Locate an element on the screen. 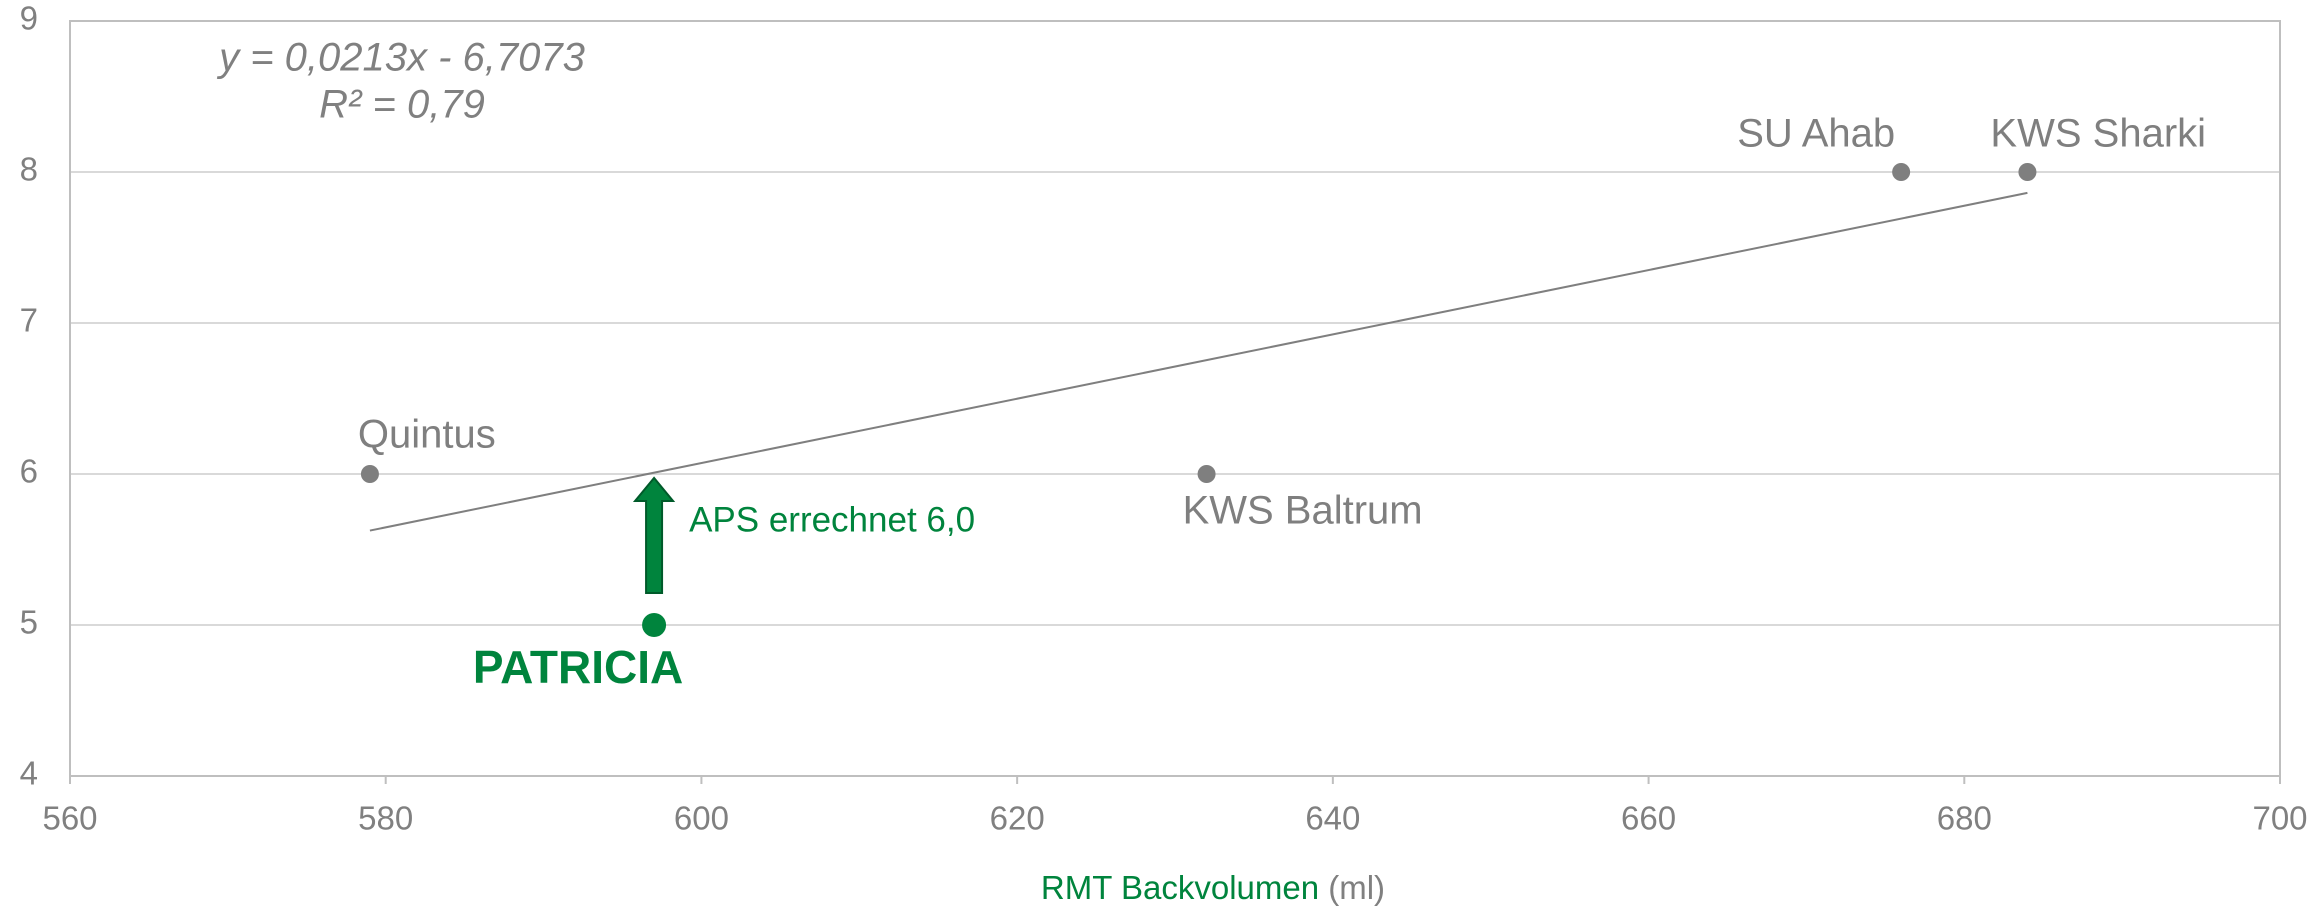  point-label: KWS Sharki is located at coordinates (2098, 134).